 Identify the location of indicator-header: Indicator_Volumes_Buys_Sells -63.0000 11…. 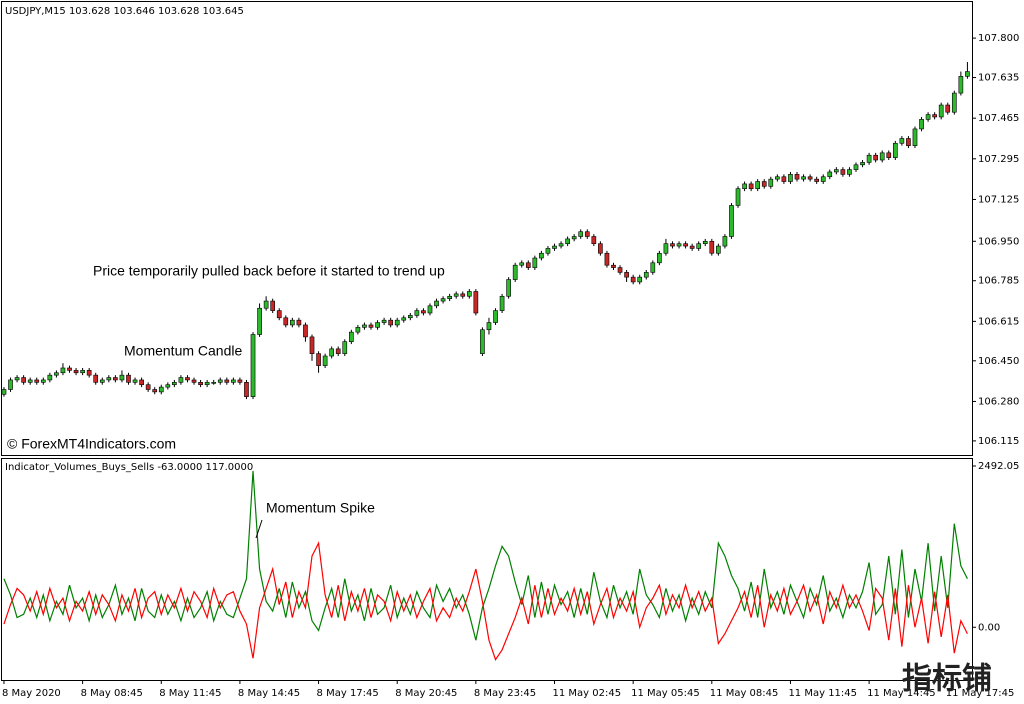
(129, 467).